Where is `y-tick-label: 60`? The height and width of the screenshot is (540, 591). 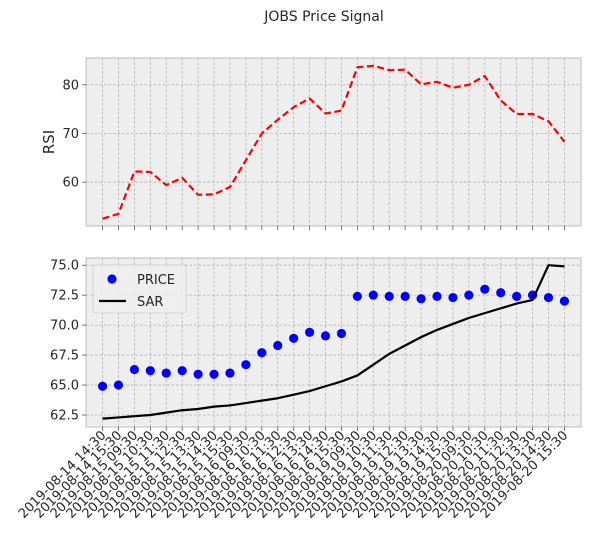
y-tick-label: 60 is located at coordinates (70, 183).